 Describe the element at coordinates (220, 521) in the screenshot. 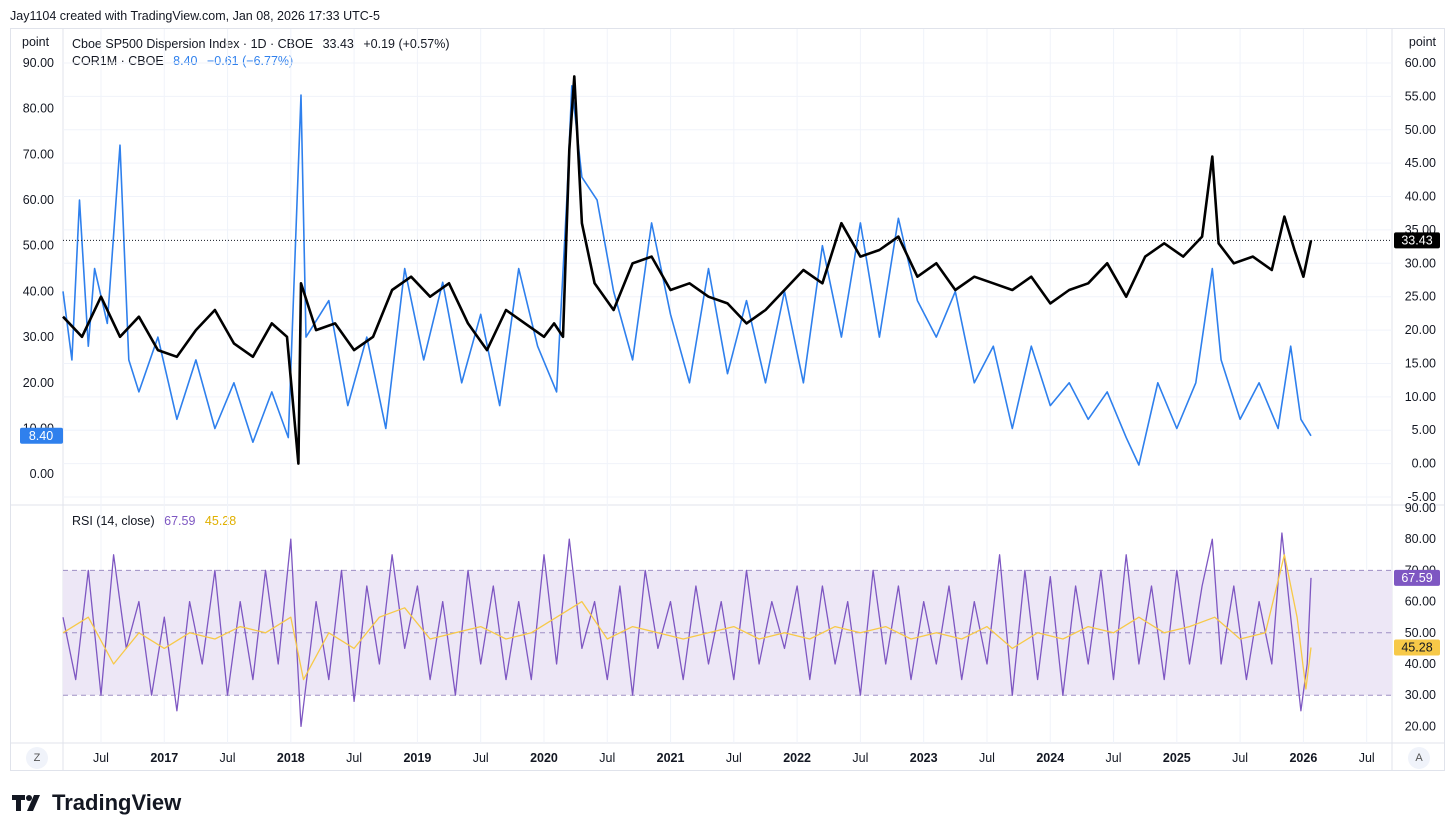

I see `legend-rsi-ma-value: 45.28` at that location.